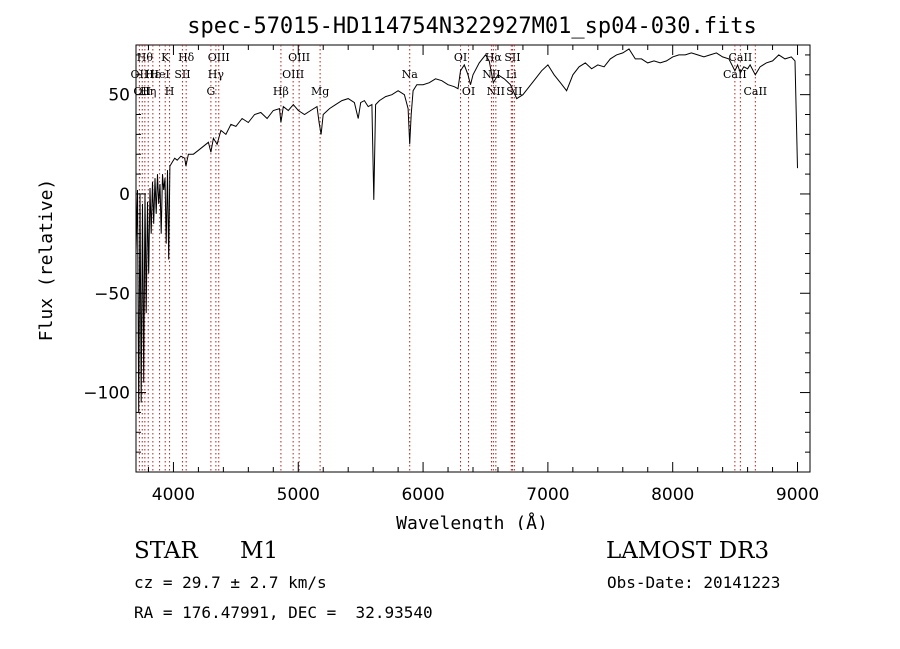 This screenshot has width=900, height=649. Describe the element at coordinates (166, 551) in the screenshot. I see `object-class: STAR` at that location.